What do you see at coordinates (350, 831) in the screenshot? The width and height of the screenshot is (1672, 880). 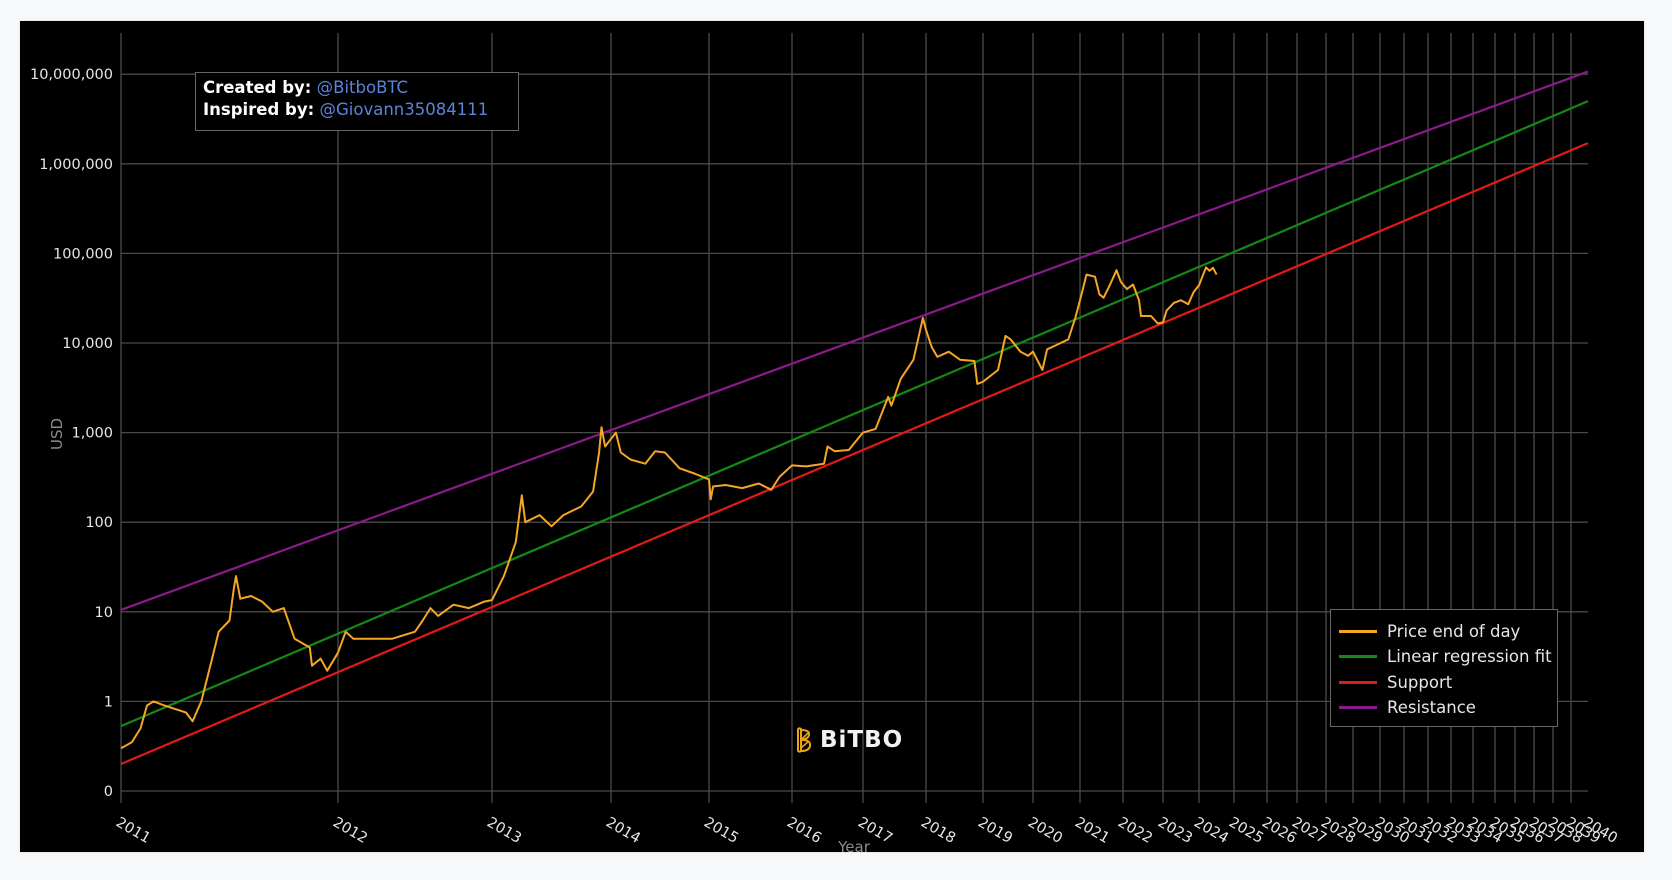 I see `x-tick-label: 2012` at bounding box center [350, 831].